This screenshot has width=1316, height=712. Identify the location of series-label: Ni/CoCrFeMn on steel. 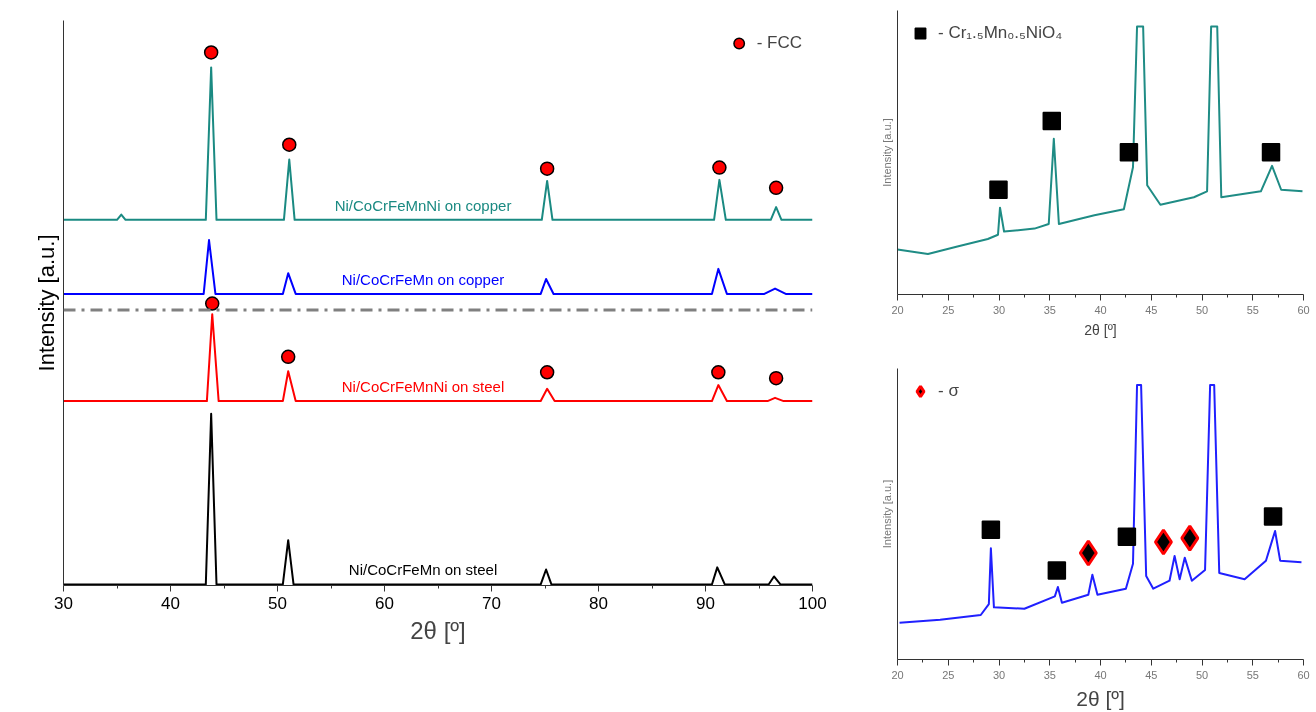
(423, 570).